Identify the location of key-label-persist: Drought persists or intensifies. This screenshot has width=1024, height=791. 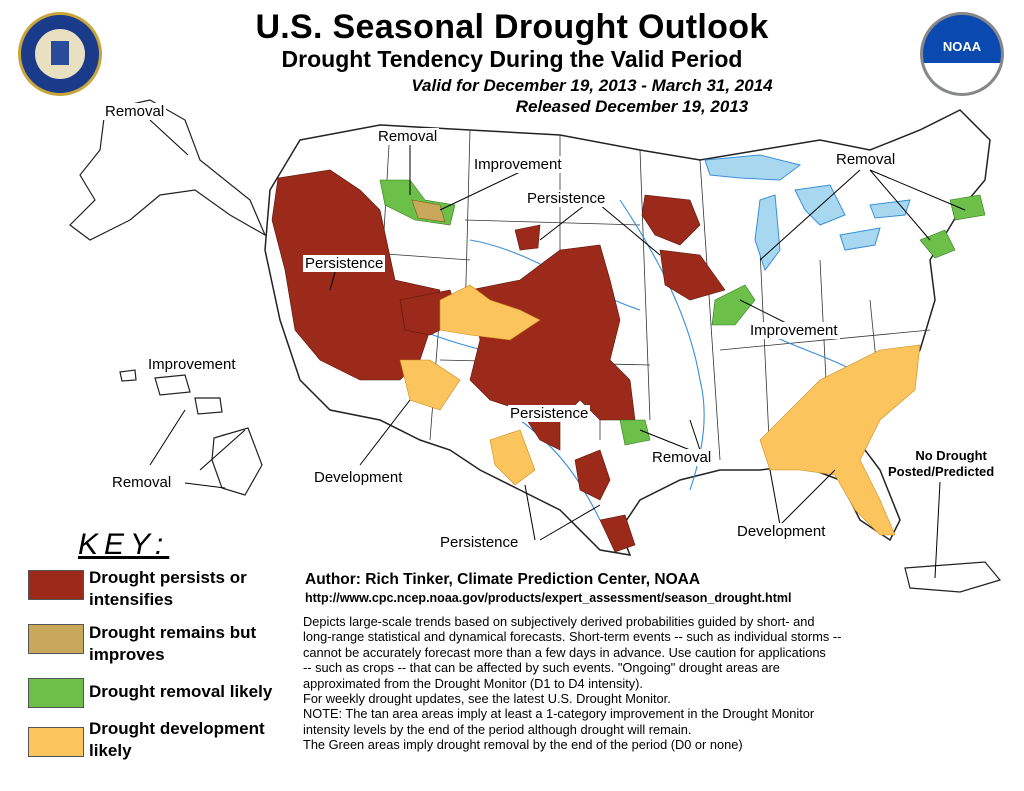
(168, 588).